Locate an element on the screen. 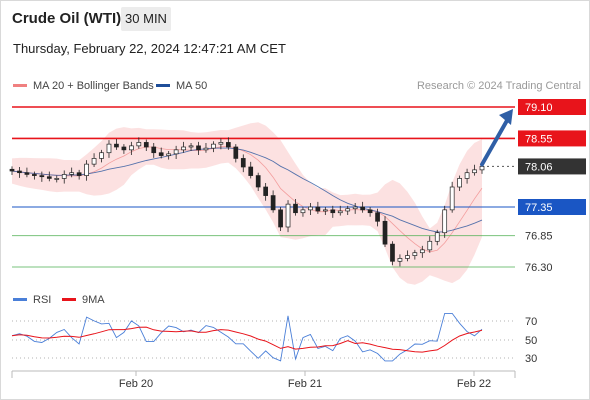  last-price-tag is located at coordinates (552, 166).